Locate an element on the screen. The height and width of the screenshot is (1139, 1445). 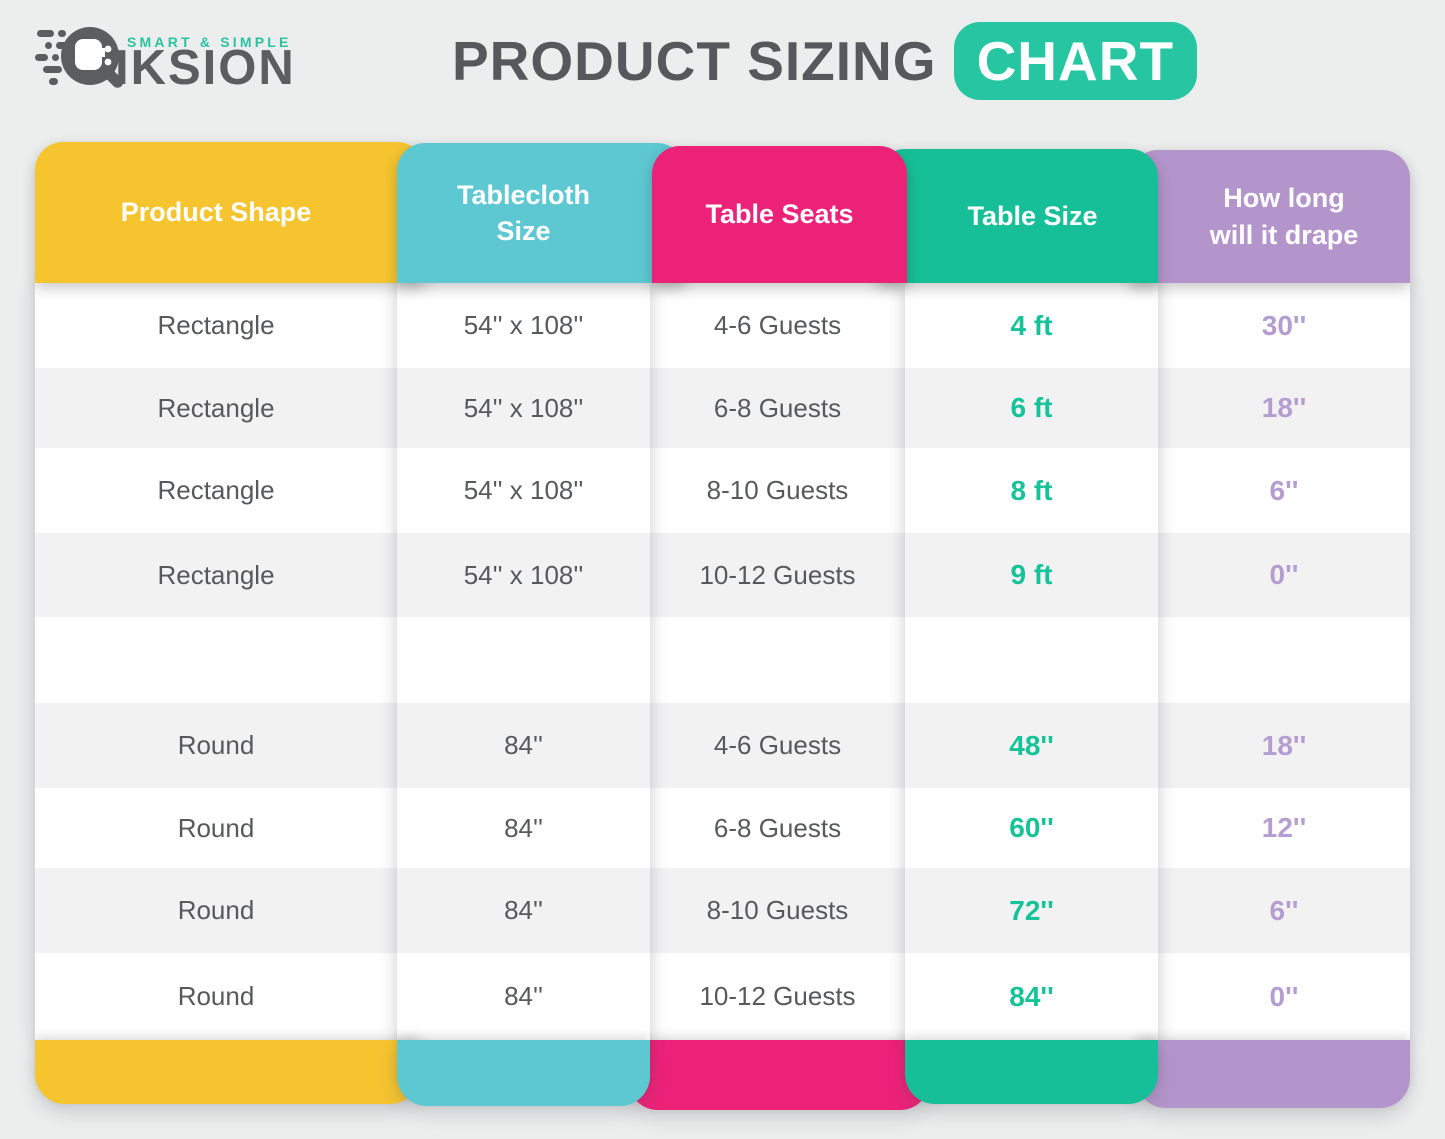
cell-cloth-r1: 54'' x 108'' is located at coordinates (523, 325).